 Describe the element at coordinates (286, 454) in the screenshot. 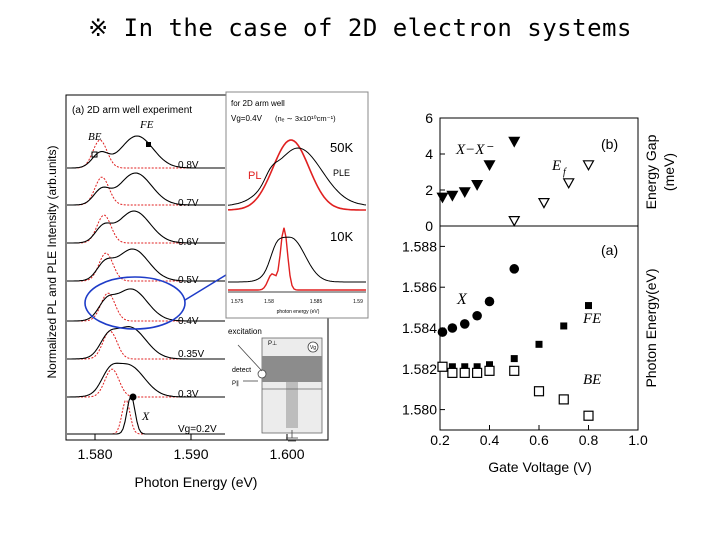

I see `left-xtick-label-2: 1.600` at that location.